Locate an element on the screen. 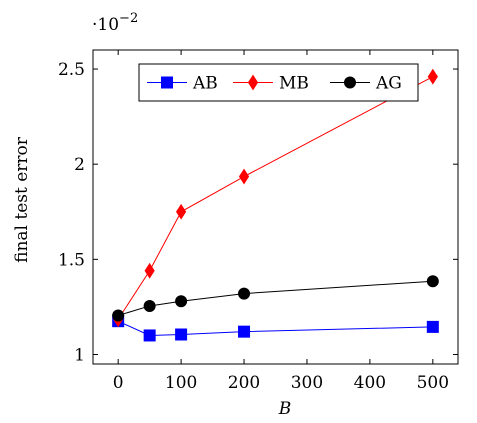 The width and height of the screenshot is (477, 423). legend: AB MB AG is located at coordinates (278, 82).